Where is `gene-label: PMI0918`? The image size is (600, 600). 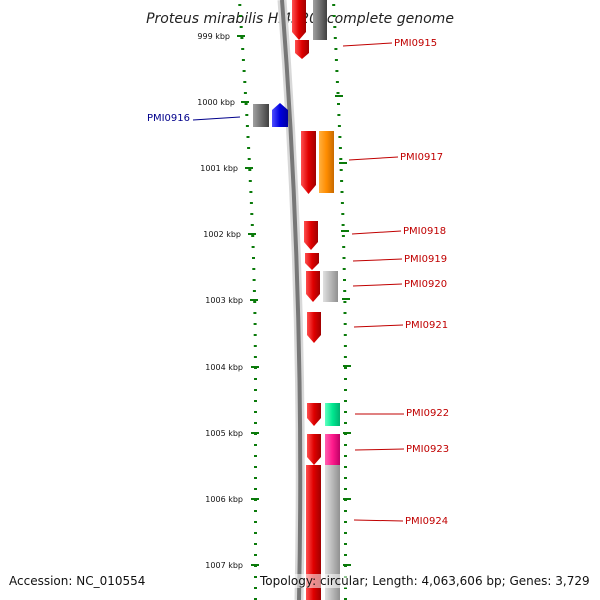 gene-label: PMI0918 is located at coordinates (424, 231).